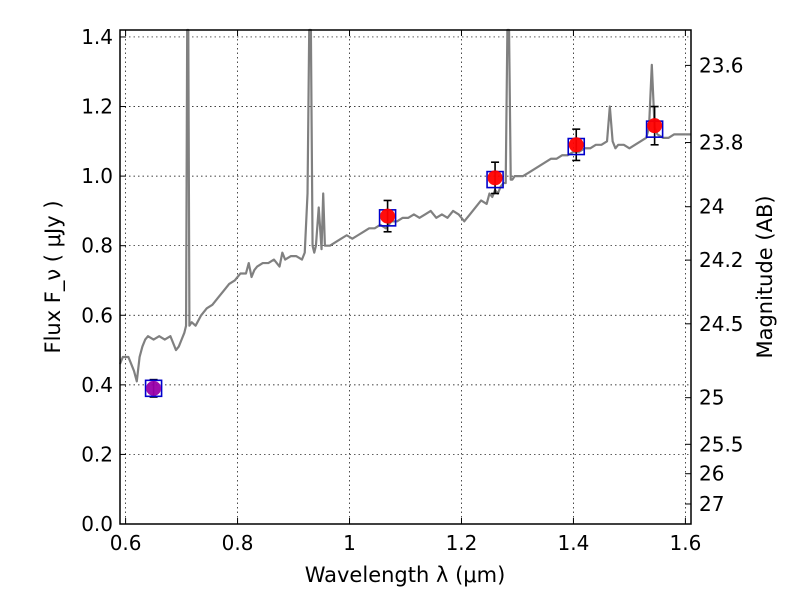 Image resolution: width=800 pixels, height=600 pixels. Describe the element at coordinates (721, 65) in the screenshot. I see `mag-tick-label: 23.6` at that location.